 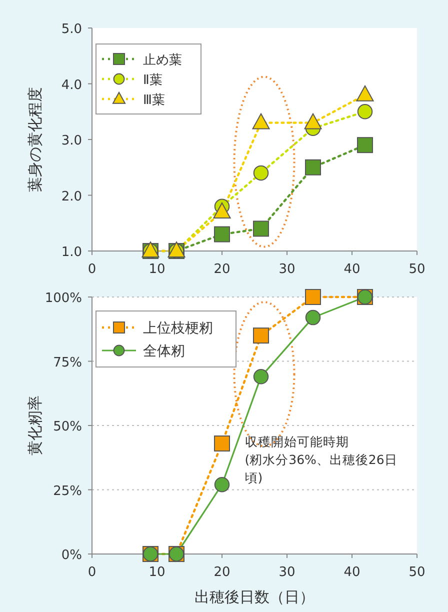 What do you see at coordinates (178, 328) in the screenshot?
I see `legend-label: 上位枝梗籾` at bounding box center [178, 328].